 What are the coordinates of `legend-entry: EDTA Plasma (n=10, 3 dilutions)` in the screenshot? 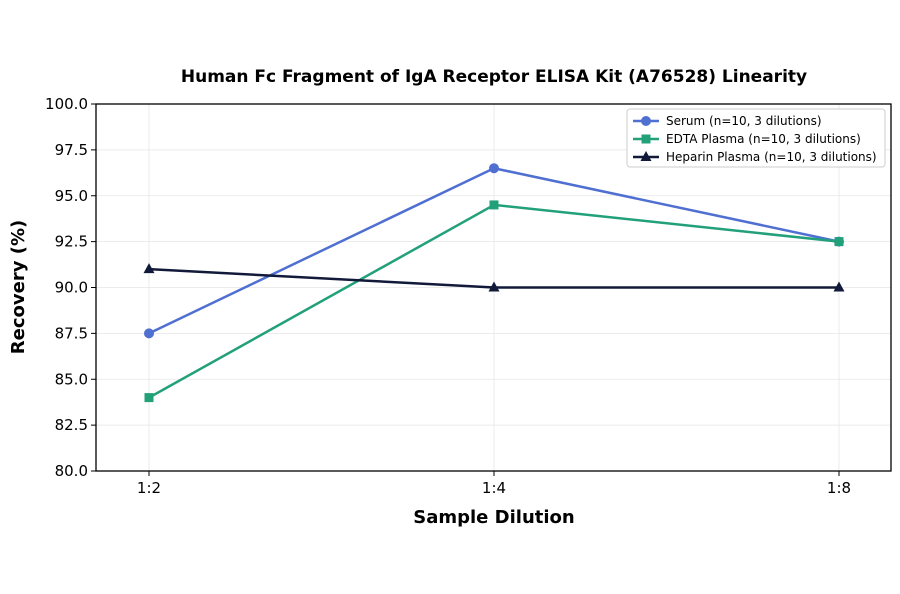 It's located at (747, 139).